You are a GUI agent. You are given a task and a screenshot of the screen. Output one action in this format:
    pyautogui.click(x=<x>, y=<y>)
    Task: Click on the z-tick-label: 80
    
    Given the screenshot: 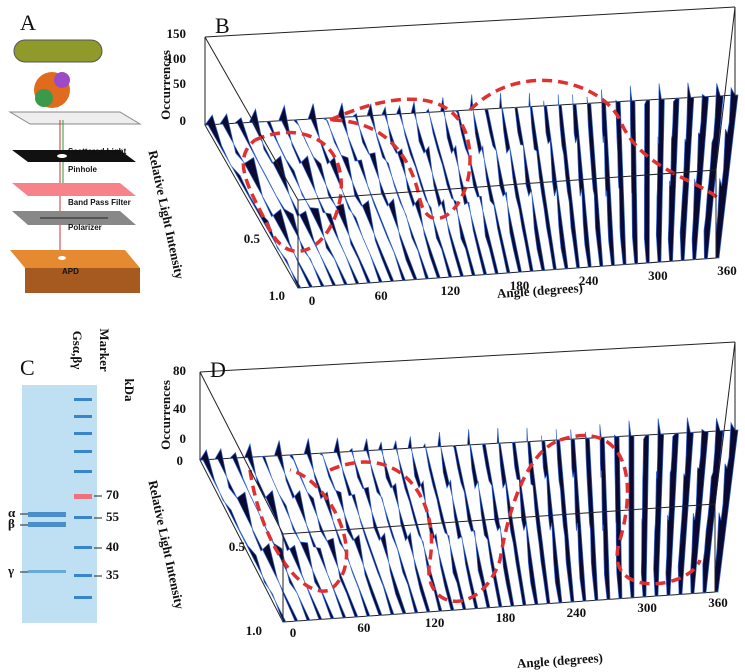 What is the action you would take?
    pyautogui.click(x=179, y=370)
    